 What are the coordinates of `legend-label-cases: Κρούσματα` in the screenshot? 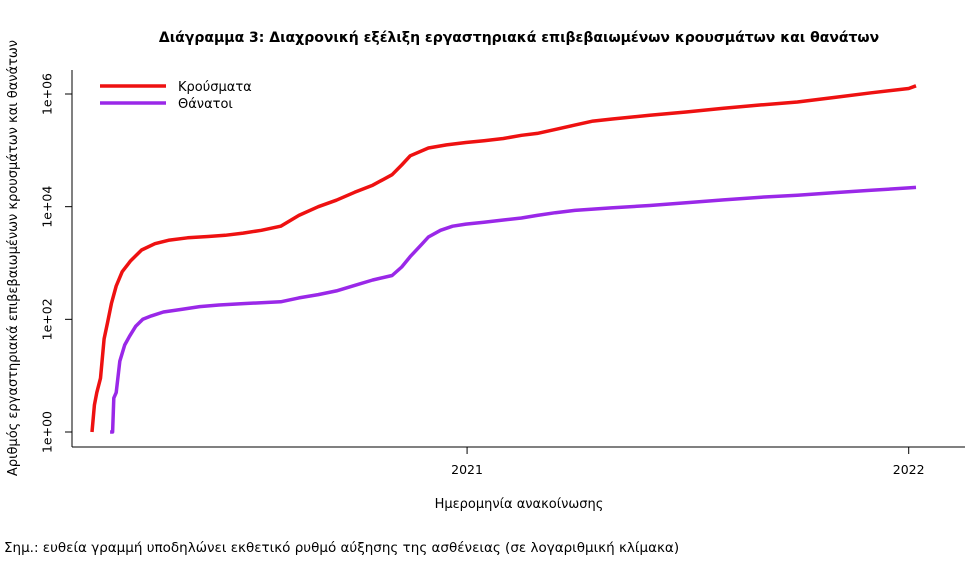 It's located at (215, 87).